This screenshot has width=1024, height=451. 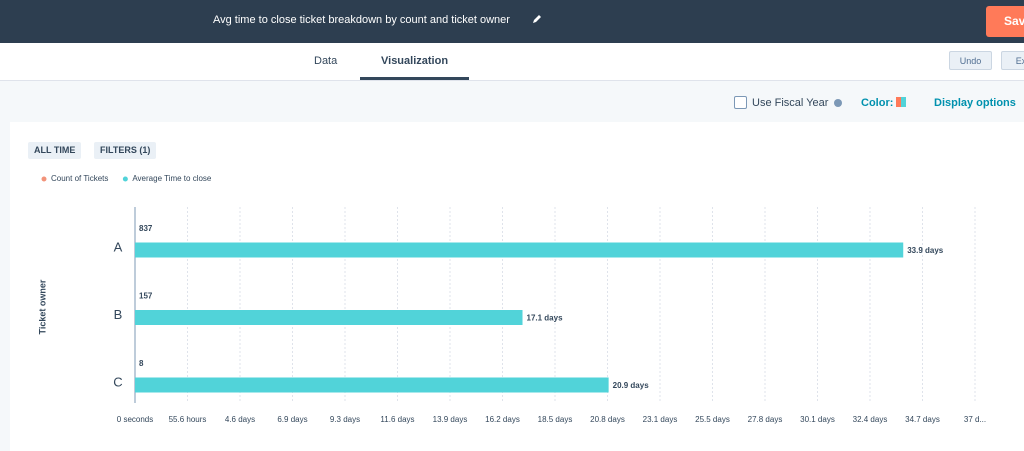 What do you see at coordinates (188, 419) in the screenshot?
I see `x-tick-label: 55.6 hours` at bounding box center [188, 419].